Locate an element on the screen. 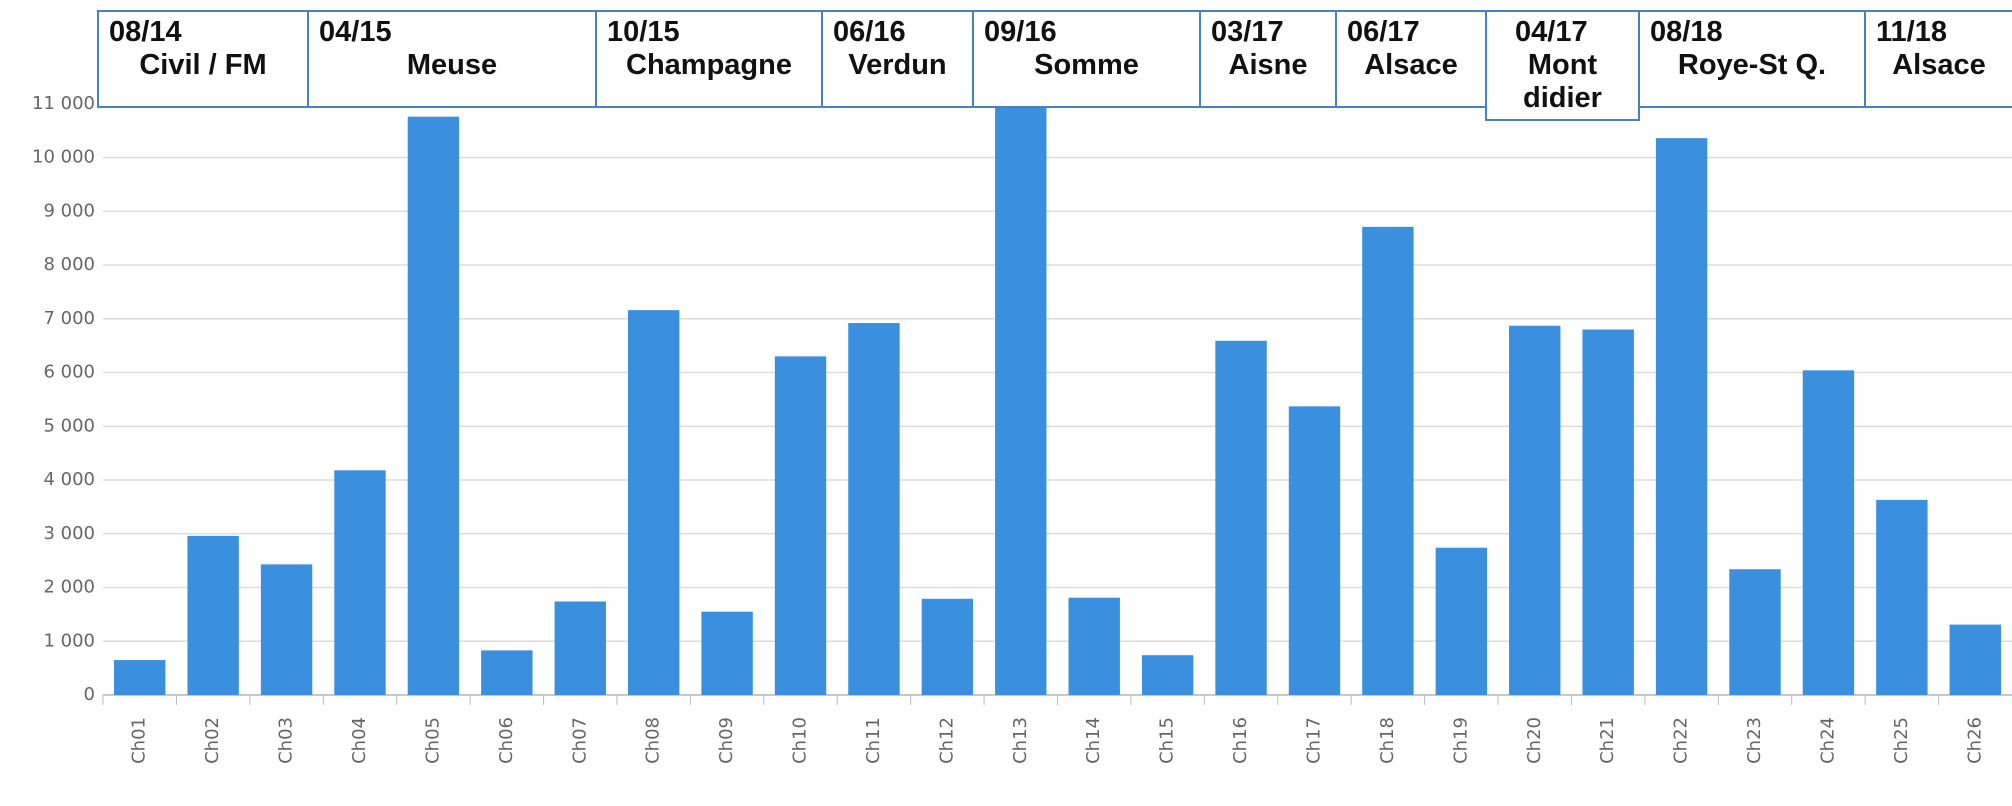 This screenshot has width=2012, height=806. annotation-label: Roye-St Q. is located at coordinates (1752, 65).